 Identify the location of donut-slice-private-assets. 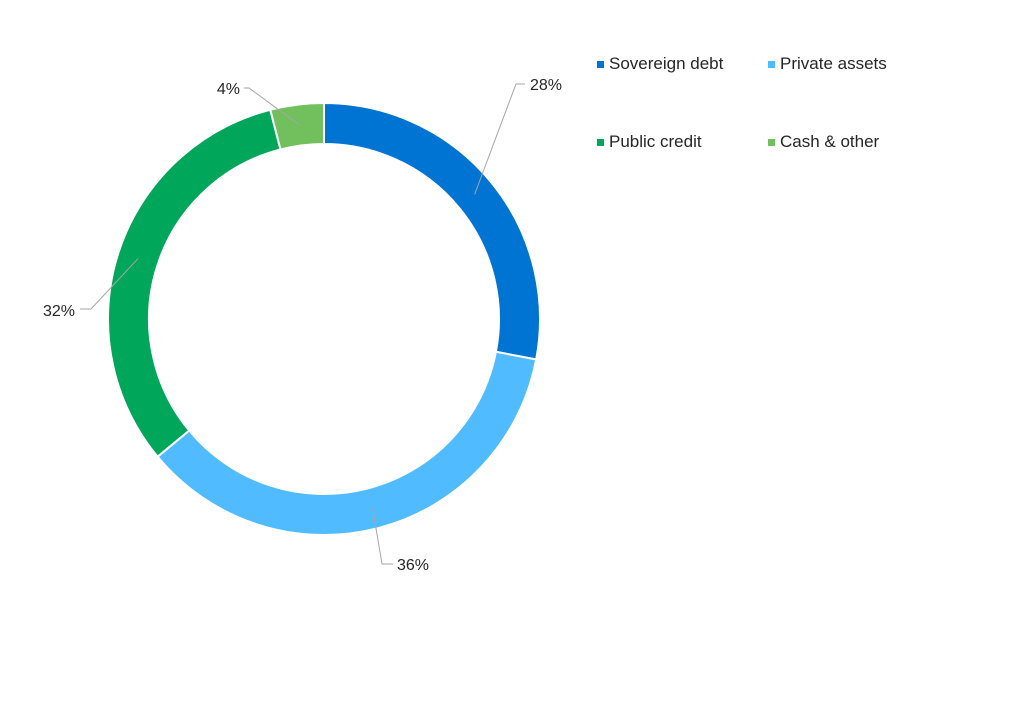
(347, 443).